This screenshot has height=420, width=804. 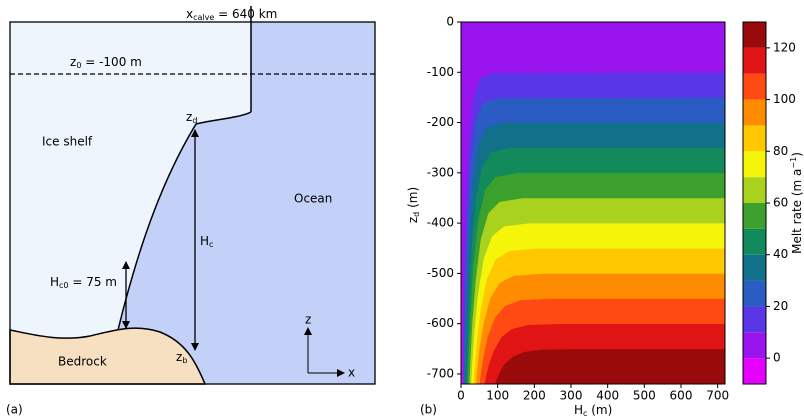 I want to click on z0-label: z0 = -100 m, so click(x=106, y=62).